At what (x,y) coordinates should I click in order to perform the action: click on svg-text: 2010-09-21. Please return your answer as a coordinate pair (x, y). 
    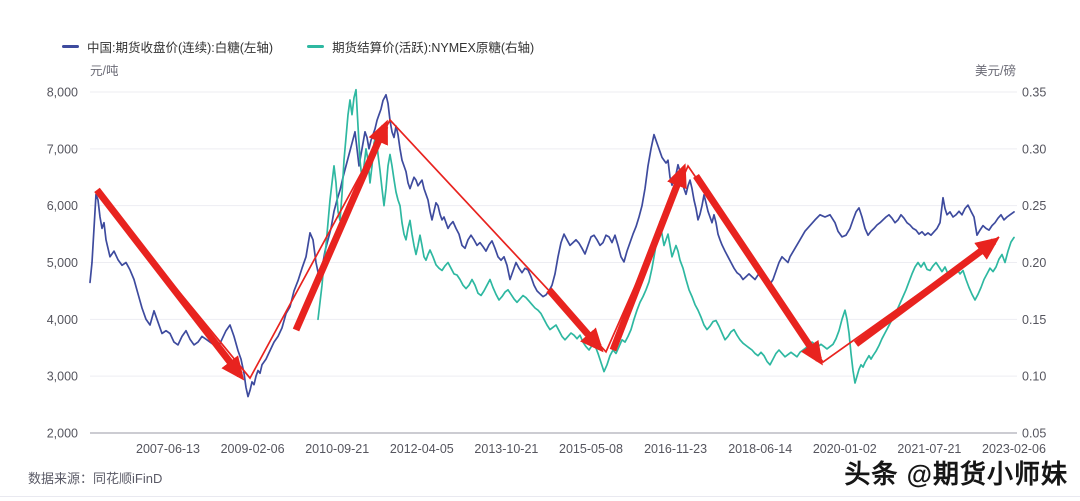
    Looking at the image, I should click on (337, 449).